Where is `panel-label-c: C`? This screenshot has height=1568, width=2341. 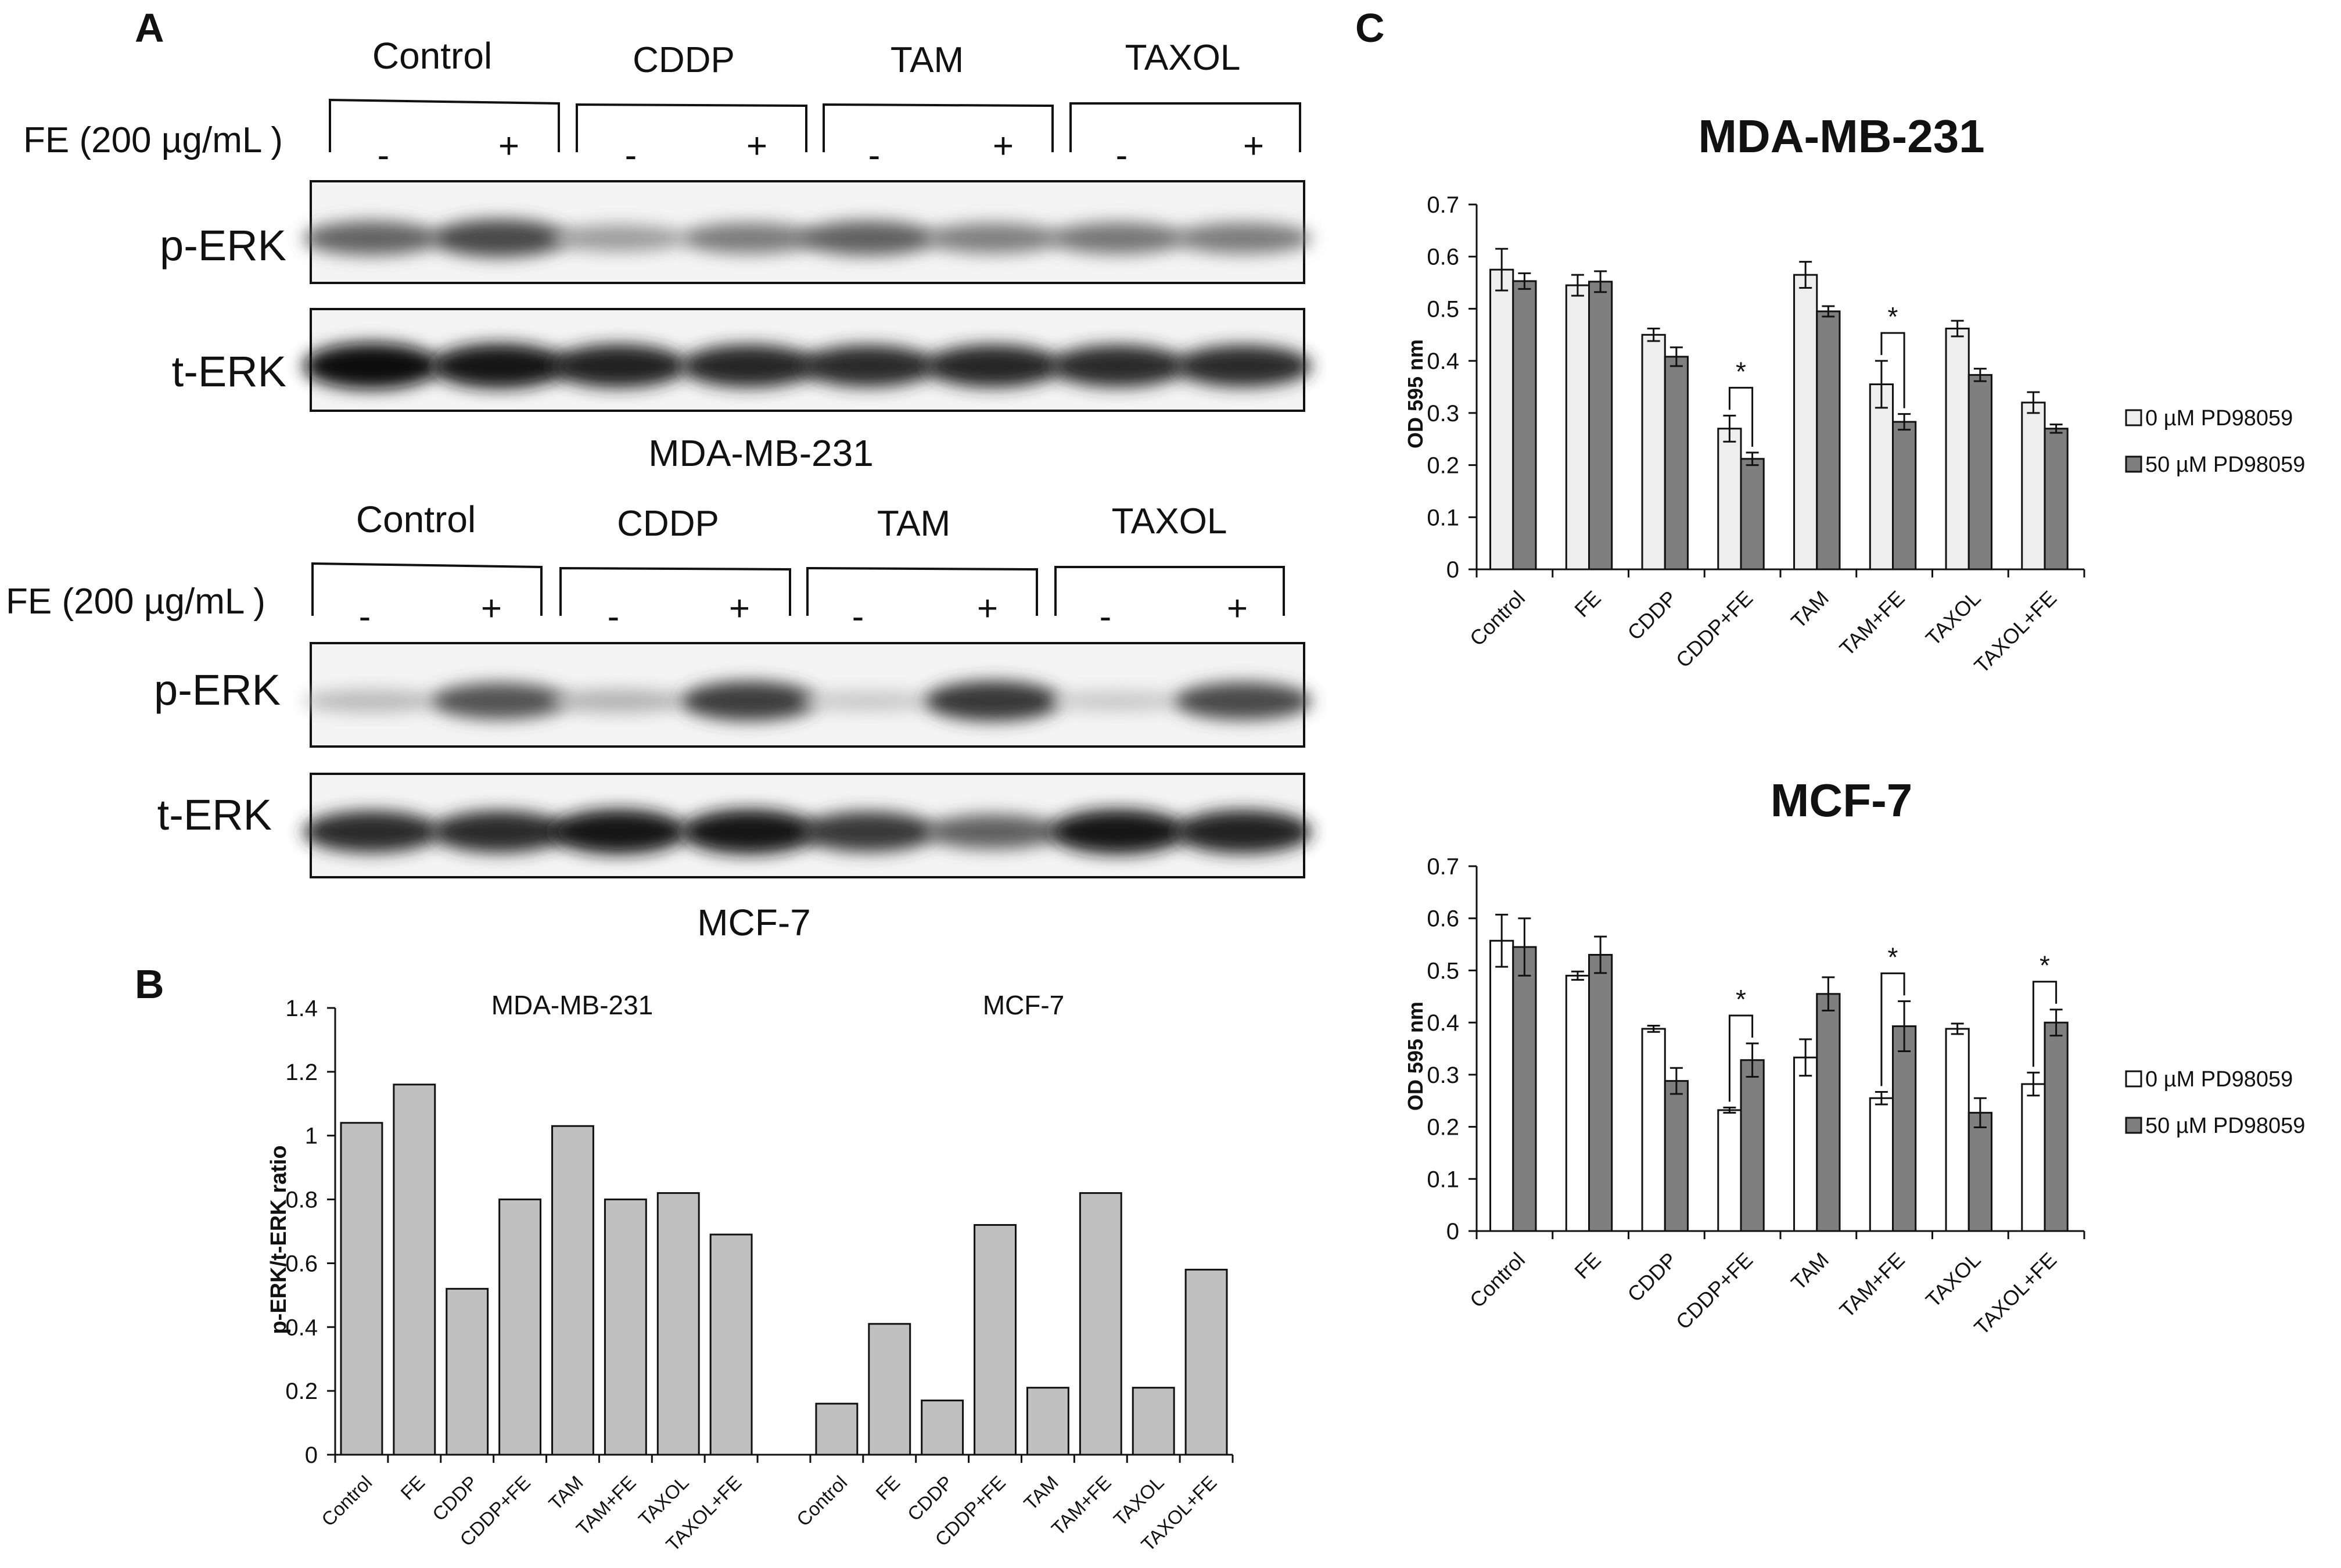 panel-label-c: C is located at coordinates (1370, 28).